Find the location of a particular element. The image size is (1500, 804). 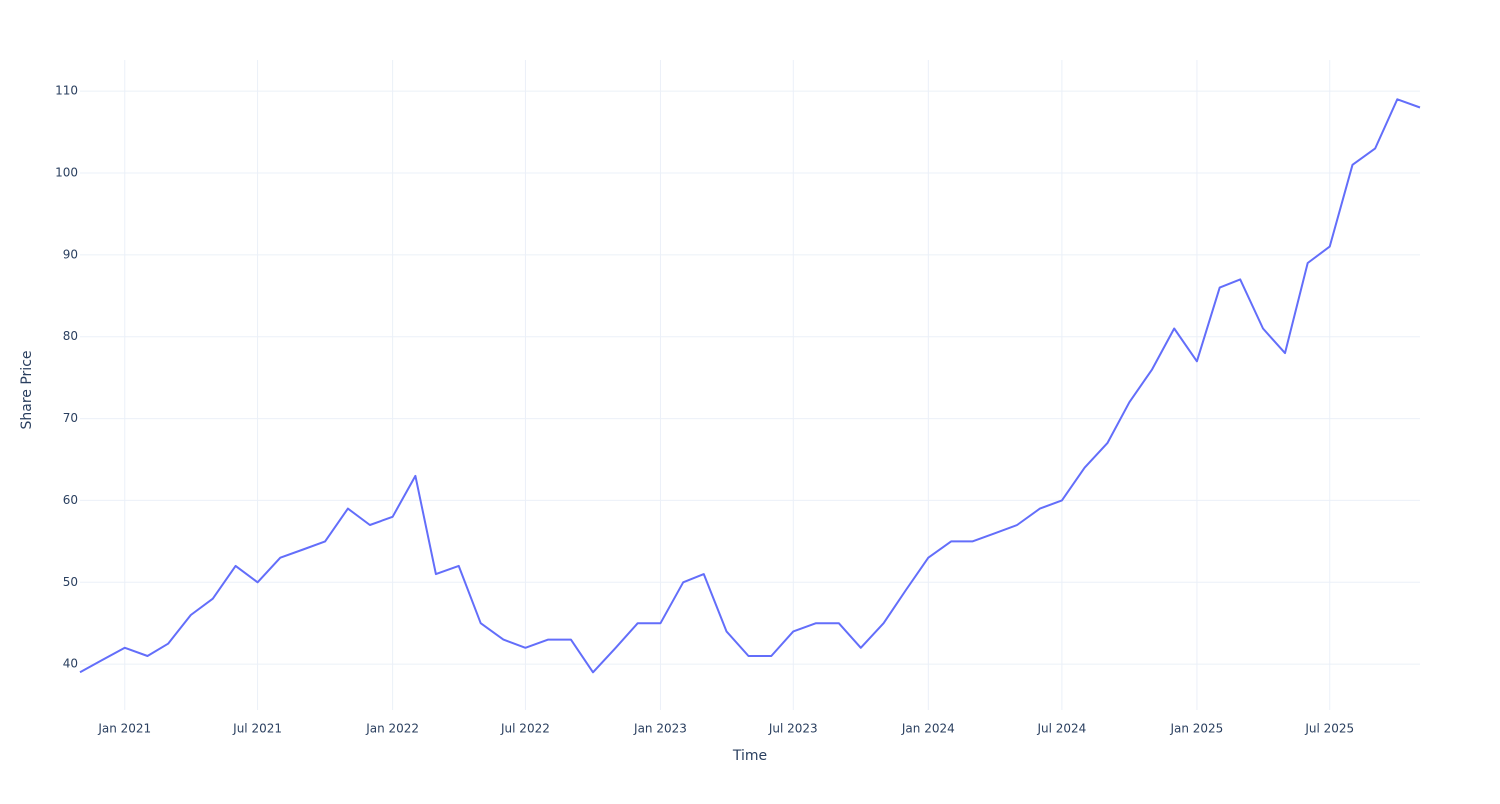

x-tick-label: Jul 2023 is located at coordinates (793, 729).